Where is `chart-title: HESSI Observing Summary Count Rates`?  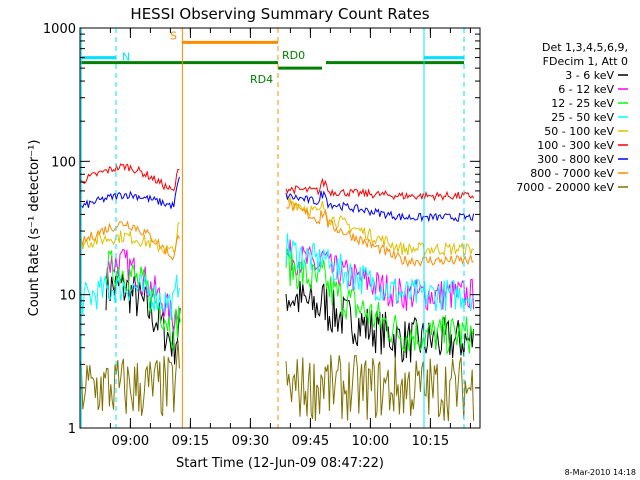
chart-title: HESSI Observing Summary Count Rates is located at coordinates (279, 14).